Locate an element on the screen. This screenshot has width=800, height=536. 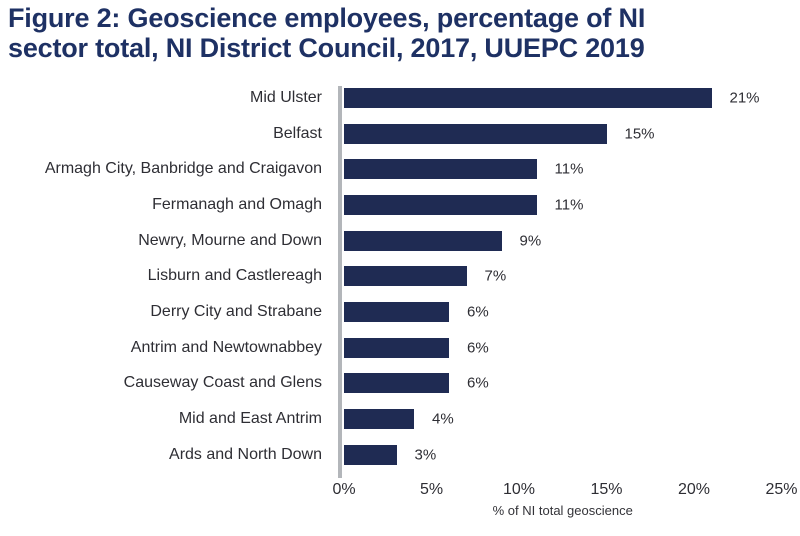
bar-row: Lisburn and Castlereagh 7% is located at coordinates (400, 276).